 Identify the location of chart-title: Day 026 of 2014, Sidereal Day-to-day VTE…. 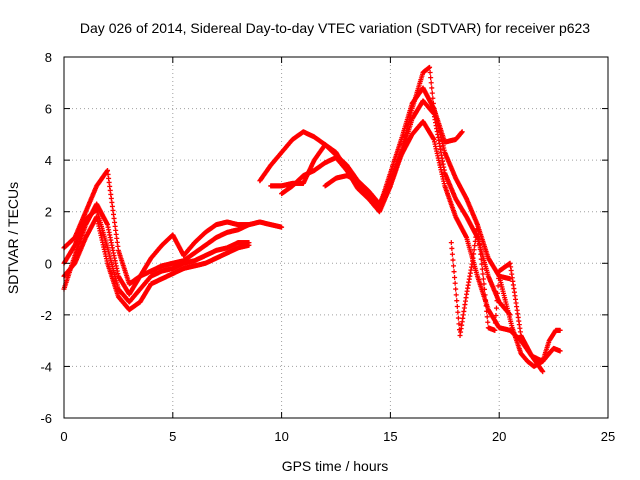
(335, 28).